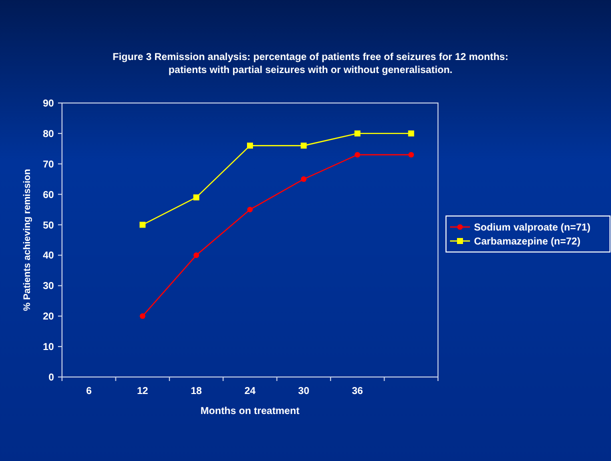  What do you see at coordinates (48, 317) in the screenshot?
I see `y-tick-label: 20` at bounding box center [48, 317].